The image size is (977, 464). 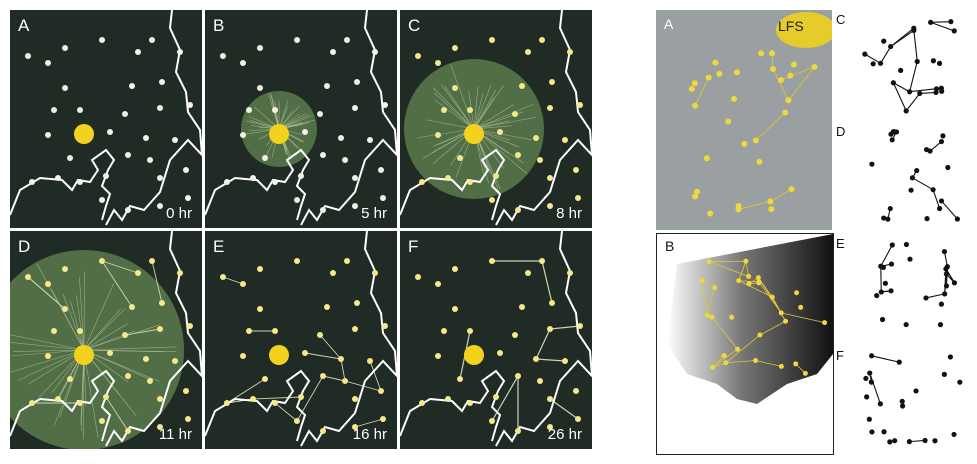 I want to click on panel-label: D, so click(x=24, y=246).